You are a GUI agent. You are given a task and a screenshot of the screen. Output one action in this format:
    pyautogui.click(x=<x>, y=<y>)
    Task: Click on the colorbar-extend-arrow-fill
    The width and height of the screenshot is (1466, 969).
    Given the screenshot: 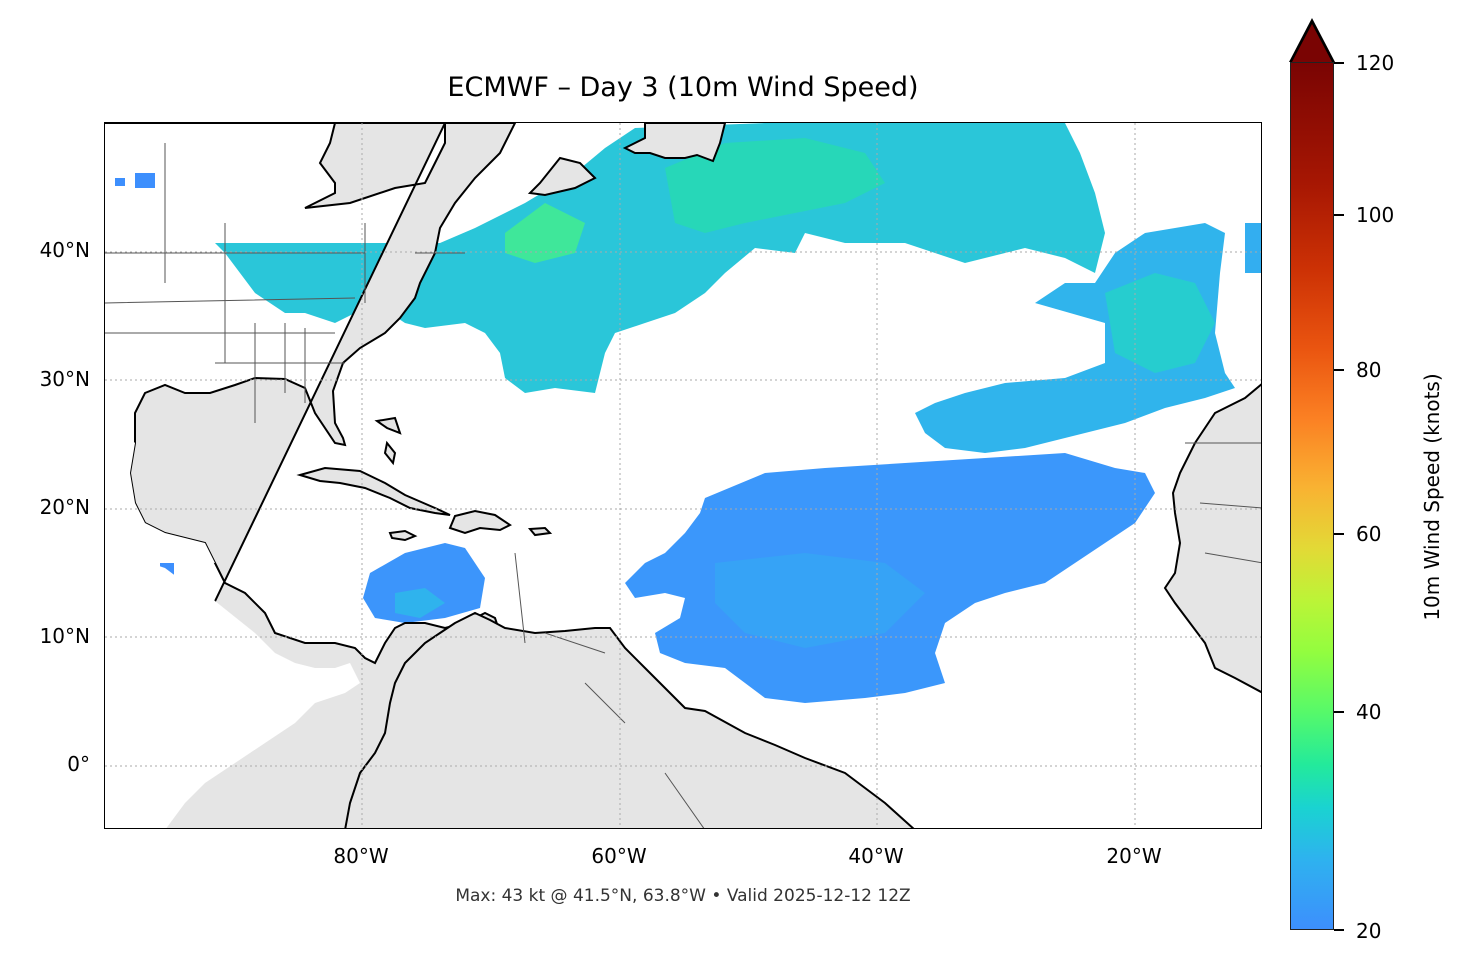 What is the action you would take?
    pyautogui.click(x=1312, y=43)
    